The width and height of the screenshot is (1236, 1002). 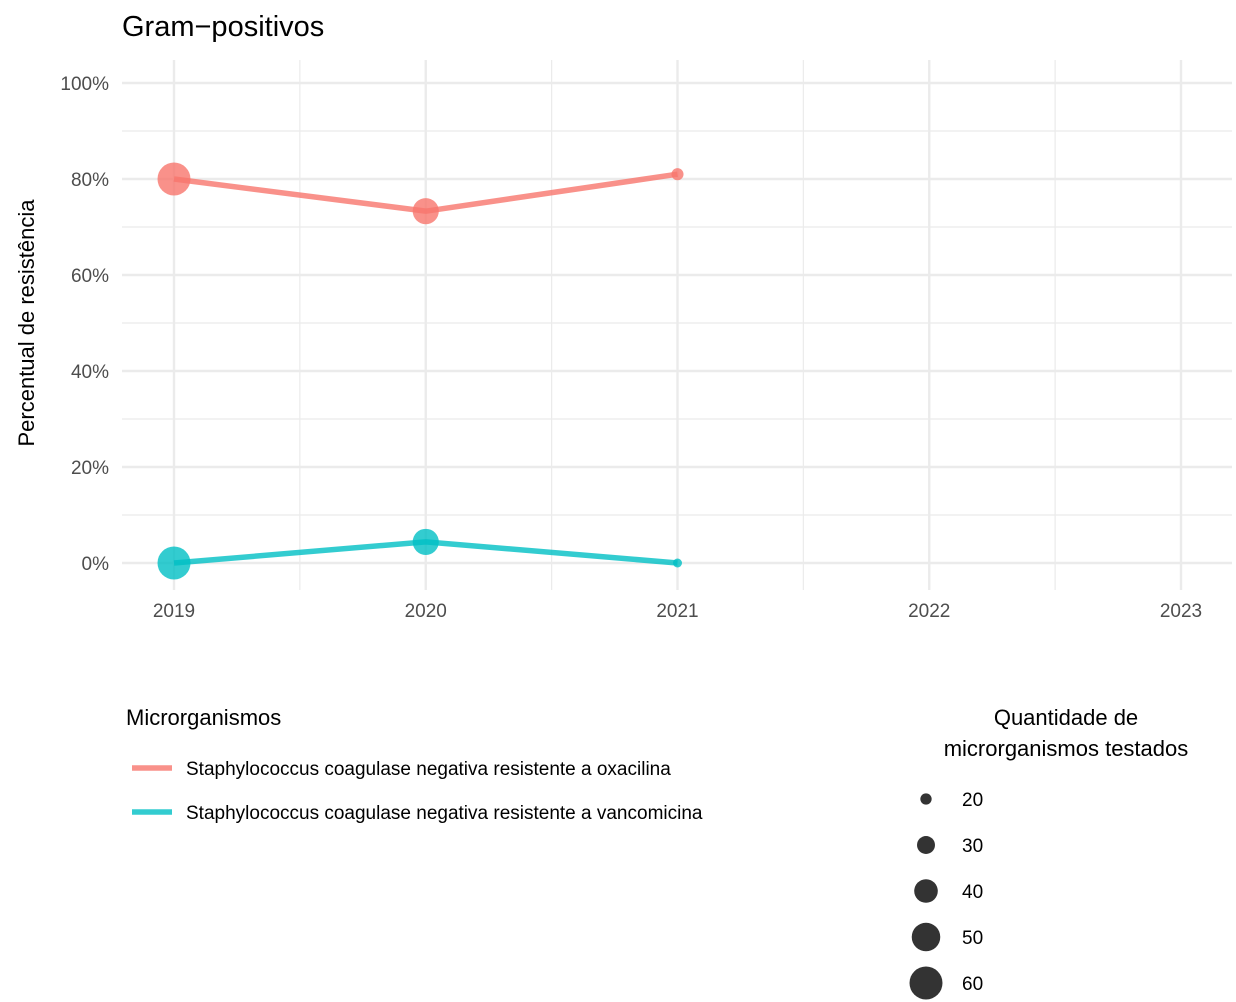 What do you see at coordinates (203, 717) in the screenshot?
I see `color-legend-title: Microrganismos` at bounding box center [203, 717].